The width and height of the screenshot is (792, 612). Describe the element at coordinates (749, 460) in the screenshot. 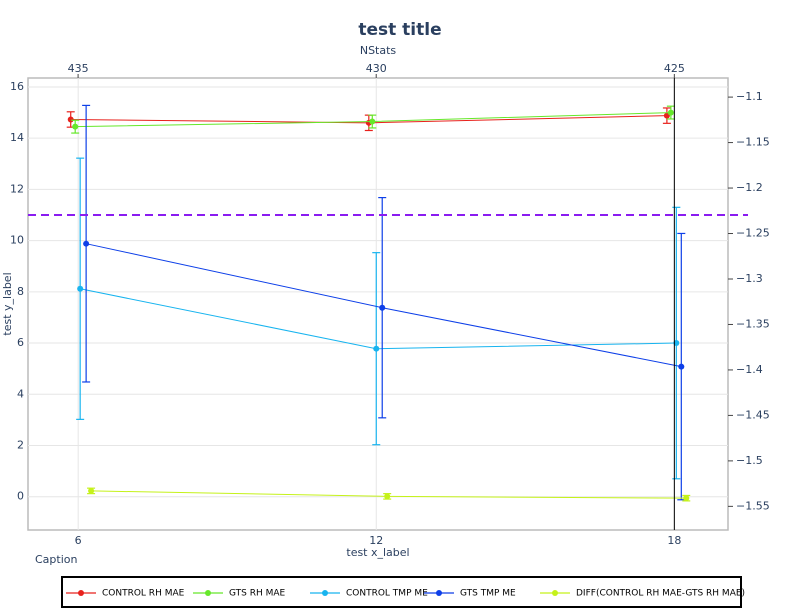

I see `y2-tick-label: −1.5` at that location.